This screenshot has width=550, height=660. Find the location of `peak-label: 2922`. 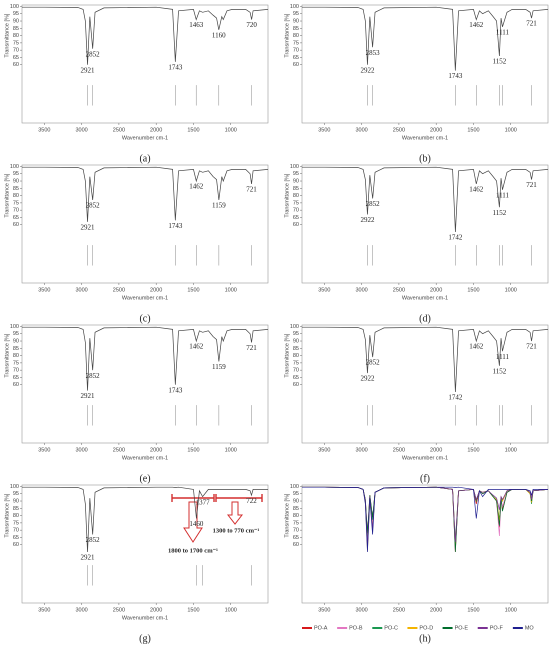

peak-label: 2922 is located at coordinates (367, 70).